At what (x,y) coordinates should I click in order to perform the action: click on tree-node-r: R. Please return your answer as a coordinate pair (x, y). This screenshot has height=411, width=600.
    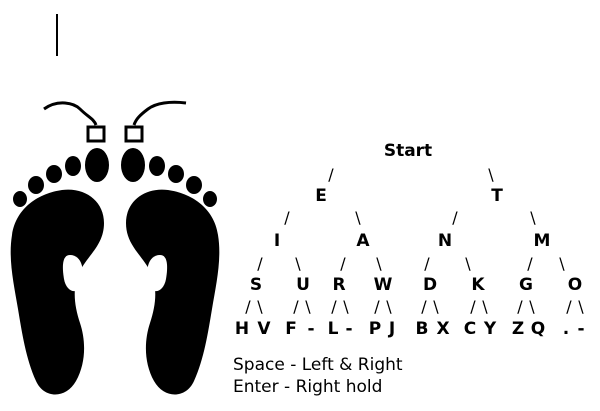
    Looking at the image, I should click on (339, 285).